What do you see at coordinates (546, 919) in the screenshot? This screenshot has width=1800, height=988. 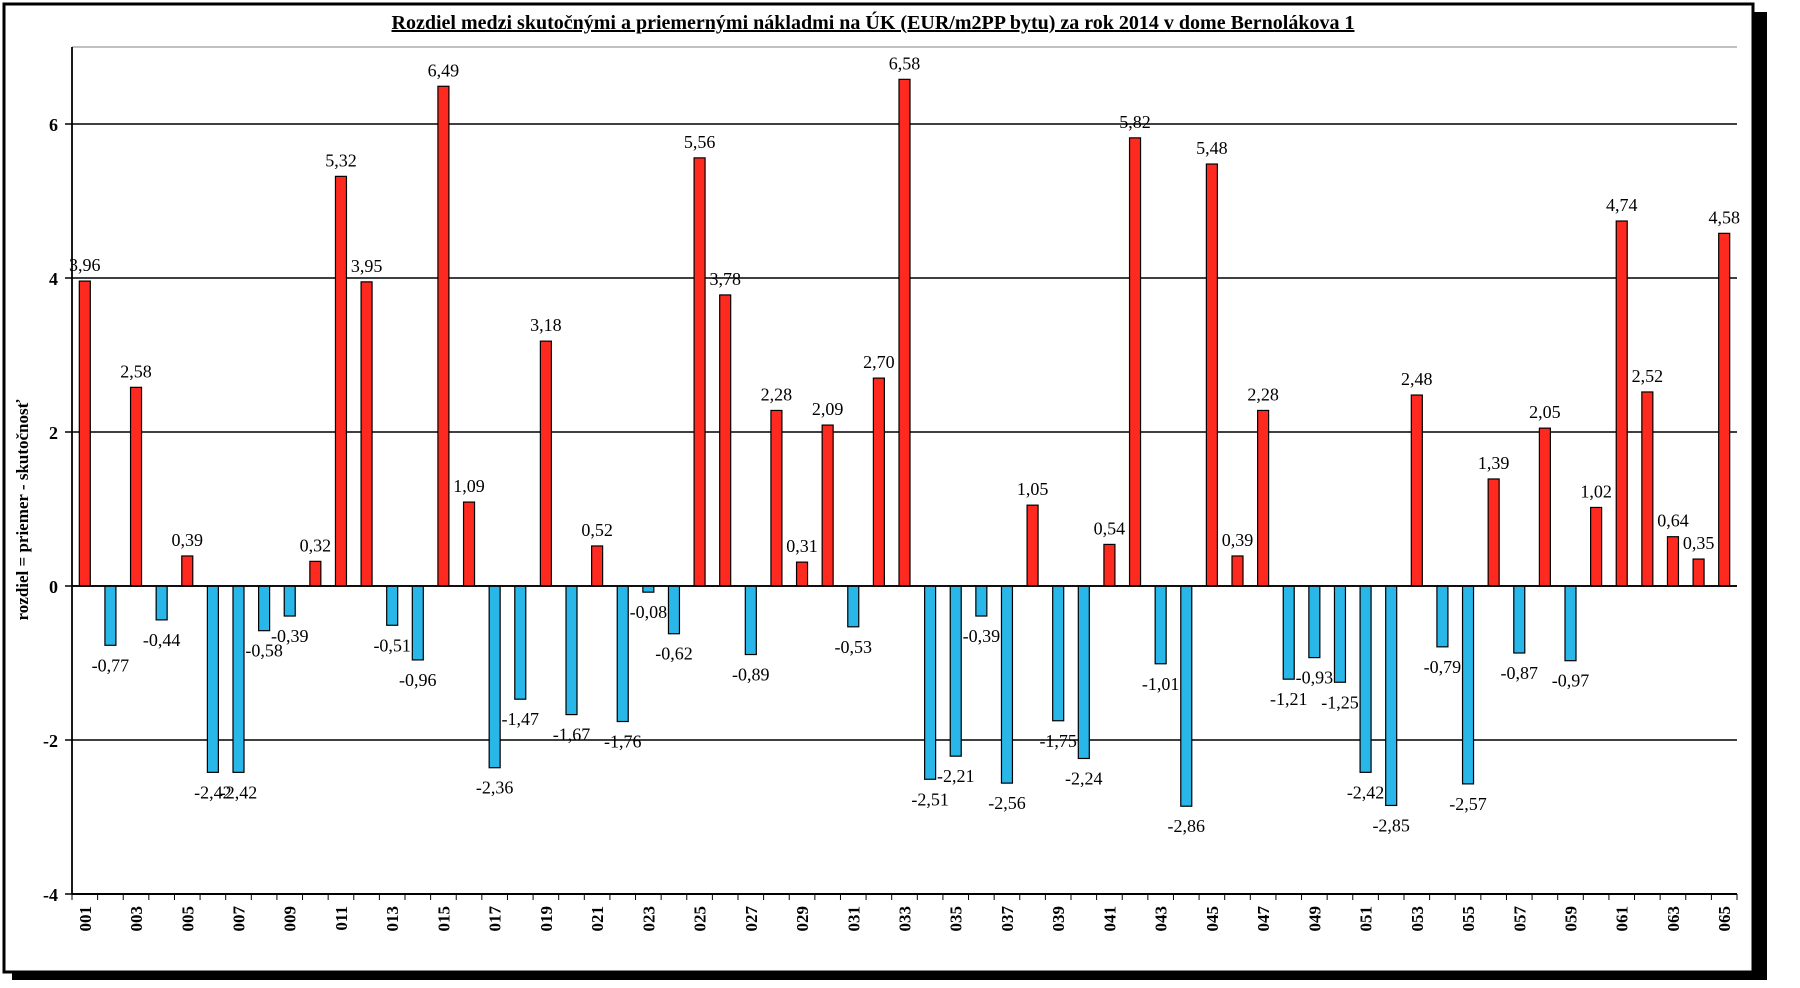 I see `x-tick-label-019: 019` at bounding box center [546, 919].